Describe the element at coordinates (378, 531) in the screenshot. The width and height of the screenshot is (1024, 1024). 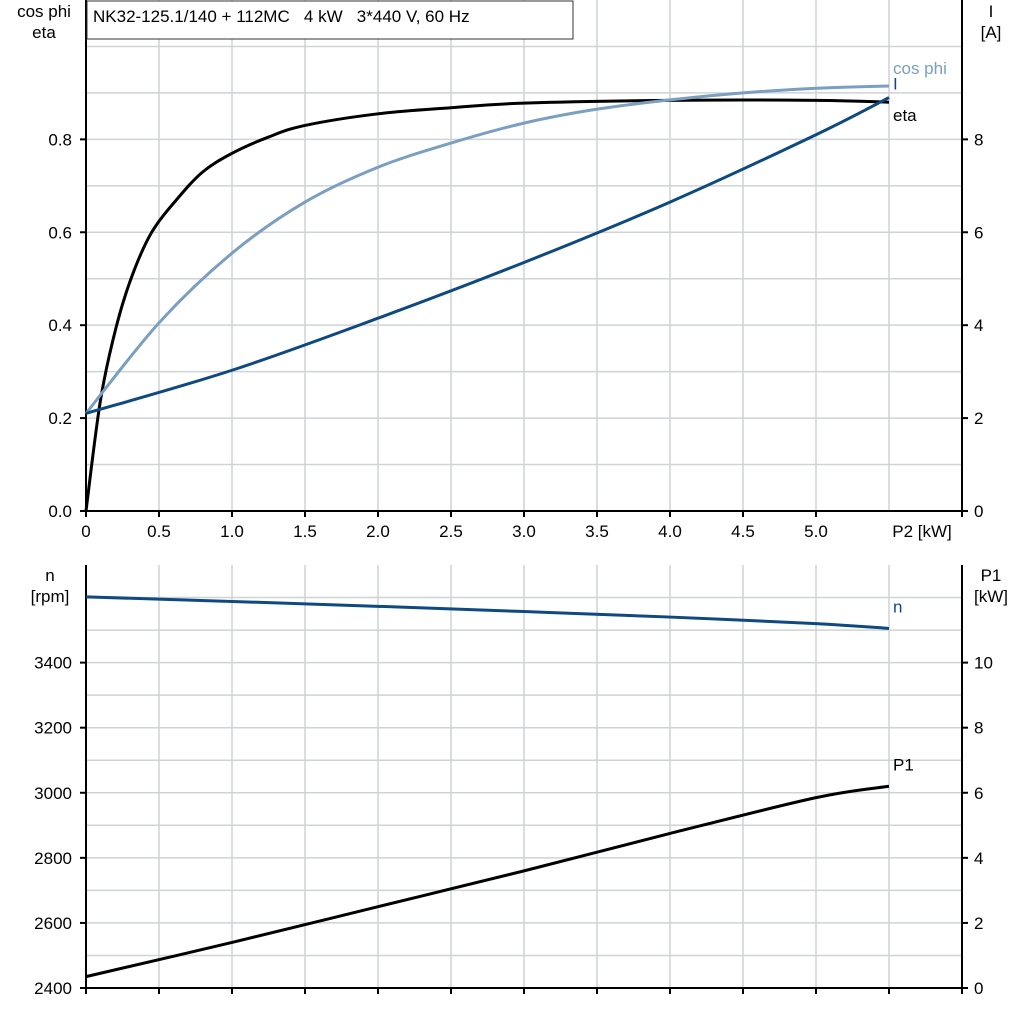
I see `x-tick-label: 2.0` at that location.